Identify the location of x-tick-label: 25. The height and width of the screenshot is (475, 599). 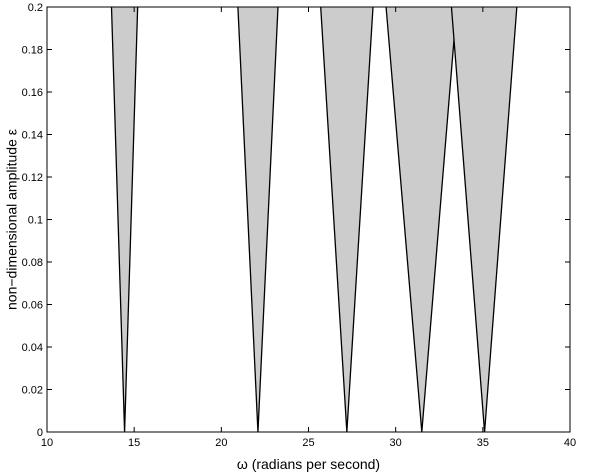
(308, 443).